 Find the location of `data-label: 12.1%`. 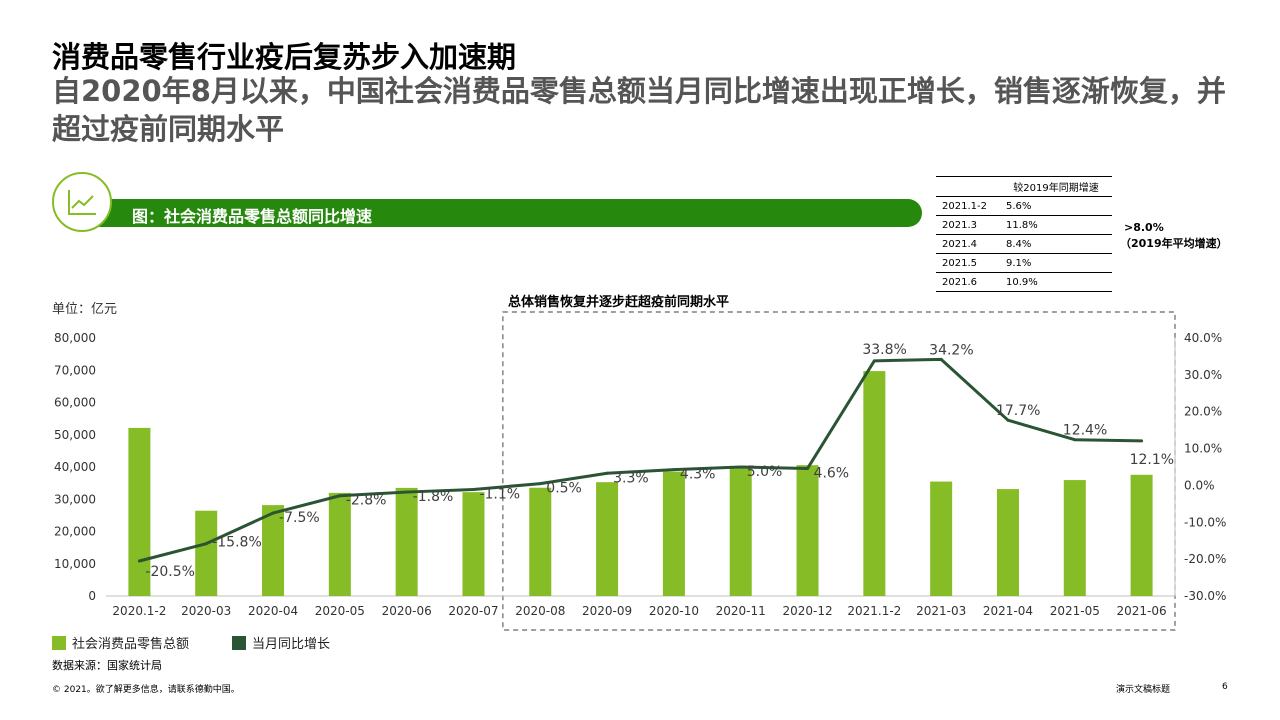

data-label: 12.1% is located at coordinates (1152, 460).